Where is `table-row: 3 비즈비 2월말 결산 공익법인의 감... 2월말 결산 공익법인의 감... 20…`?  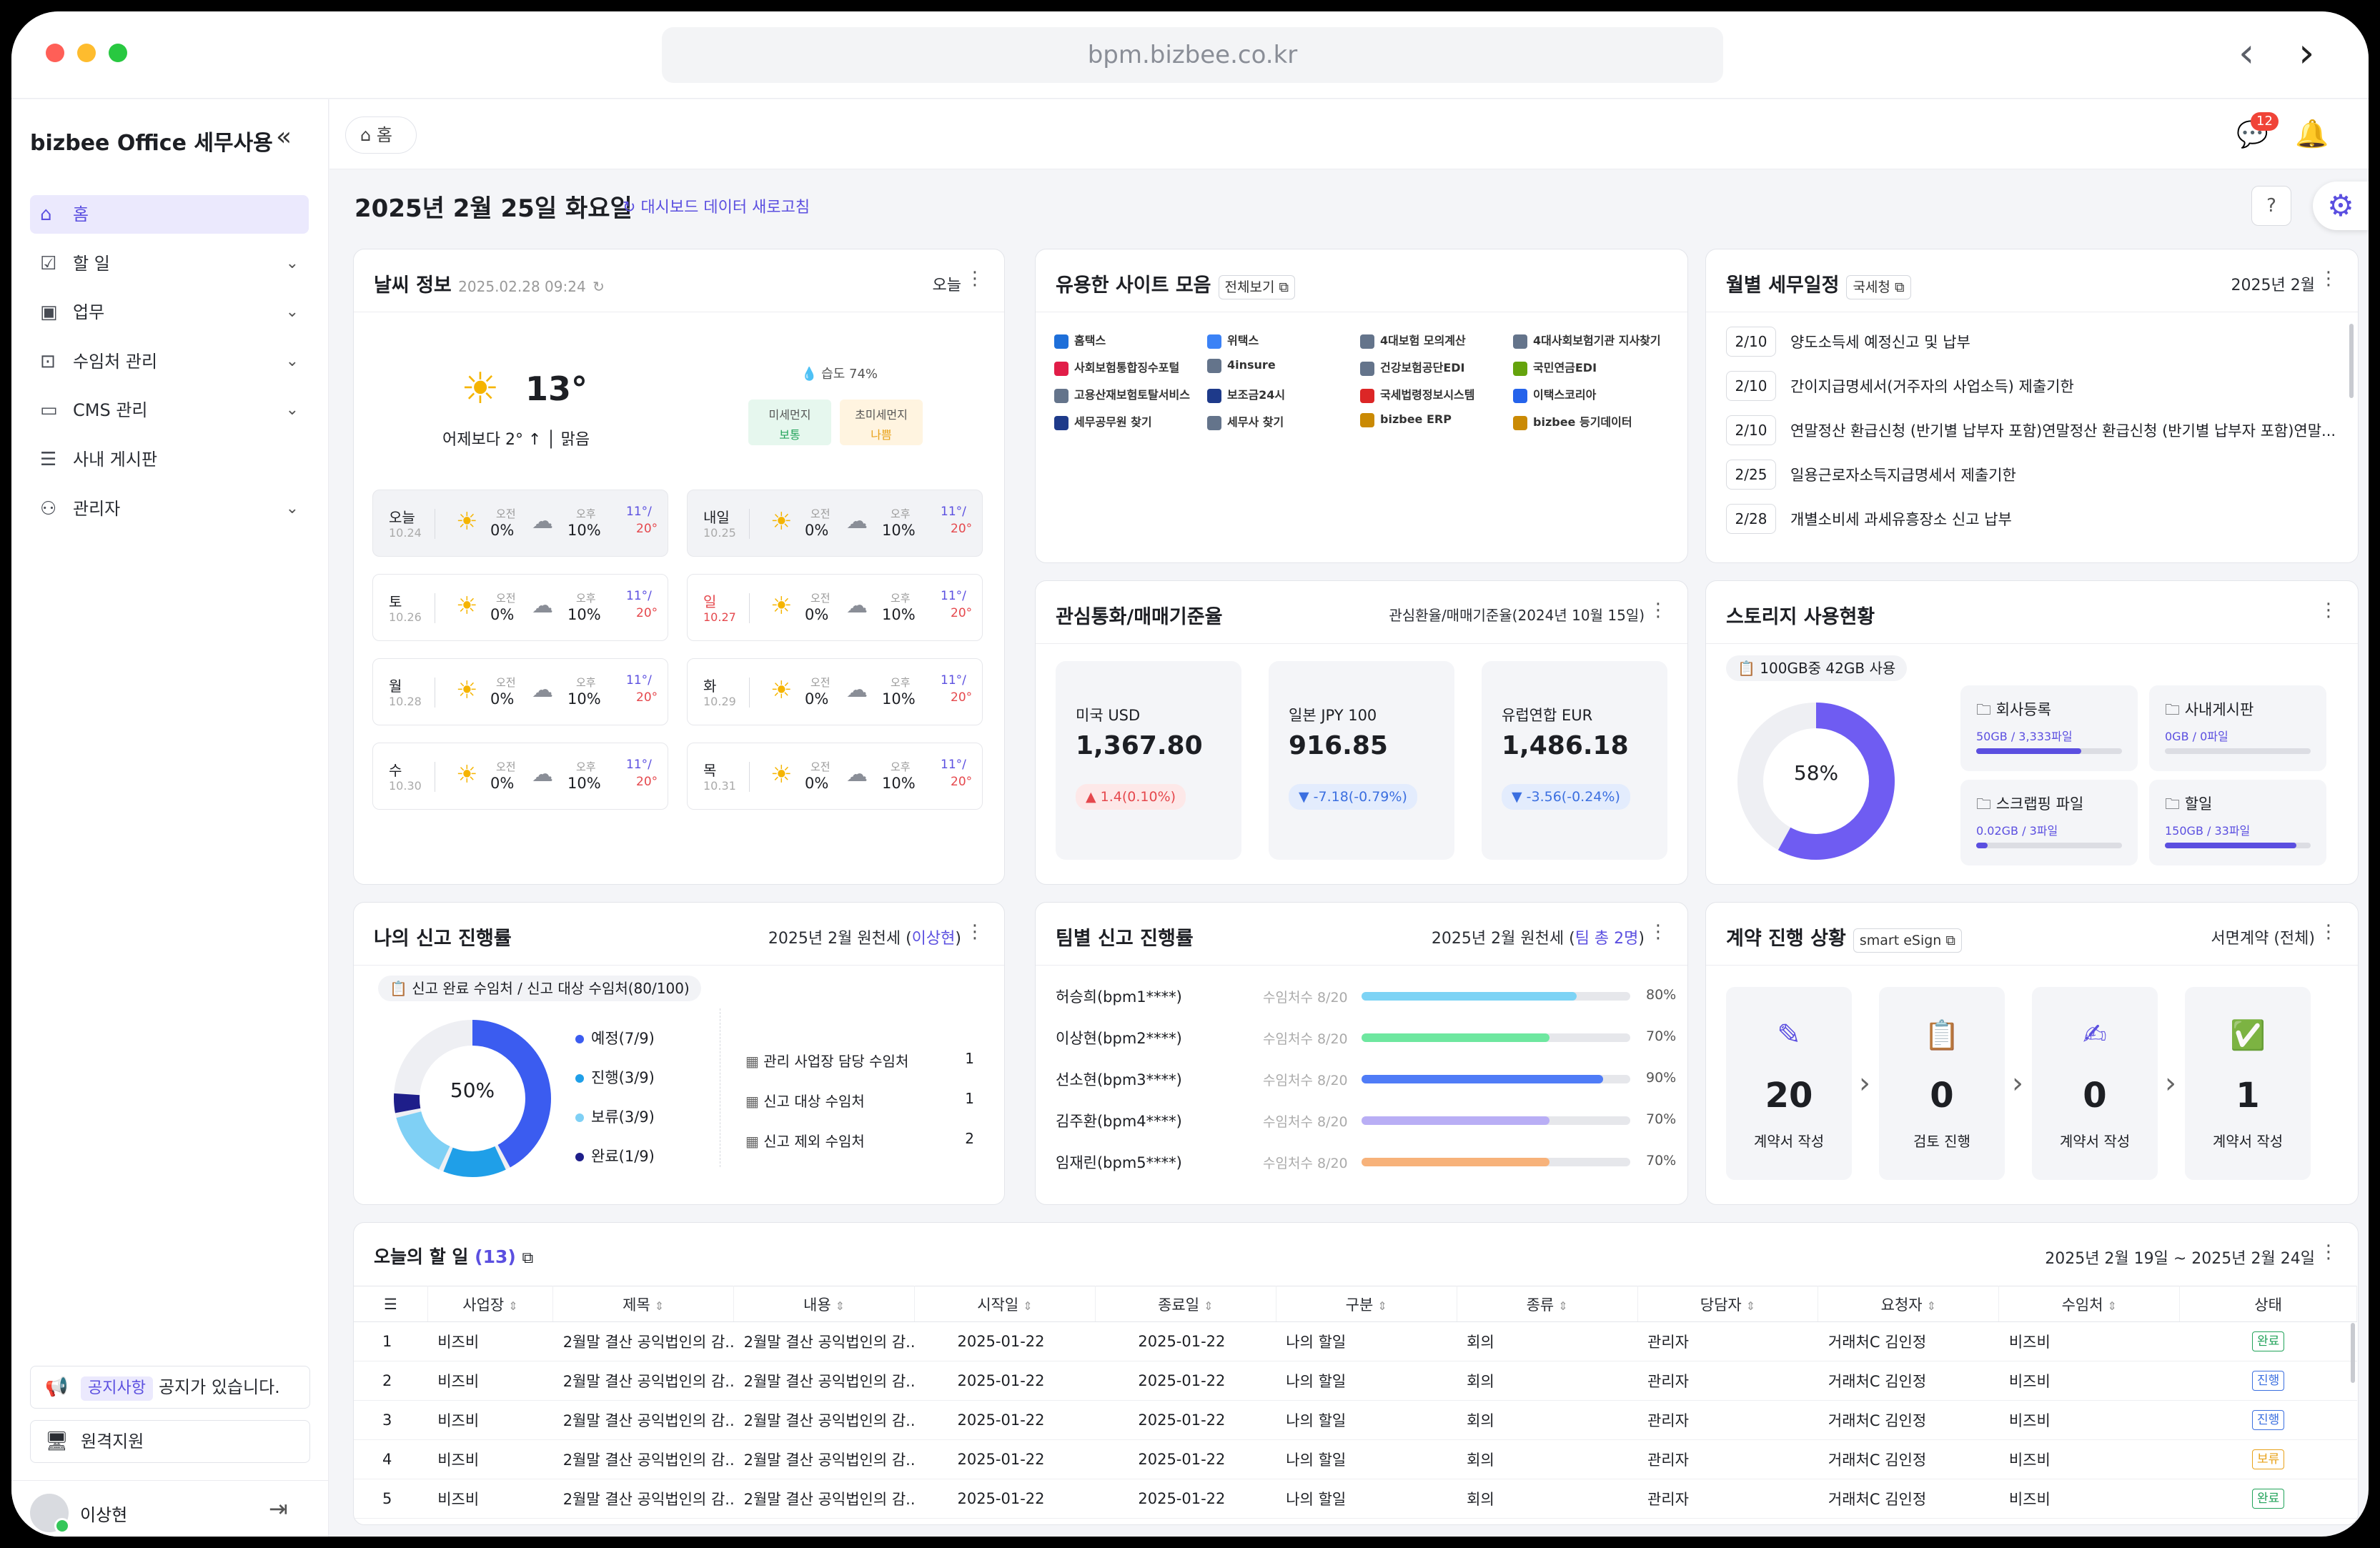
table-row: 3 비즈비 2월말 결산 공익법인의 감... 2월말 결산 공익법인의 감... 20… is located at coordinates (1355, 1420).